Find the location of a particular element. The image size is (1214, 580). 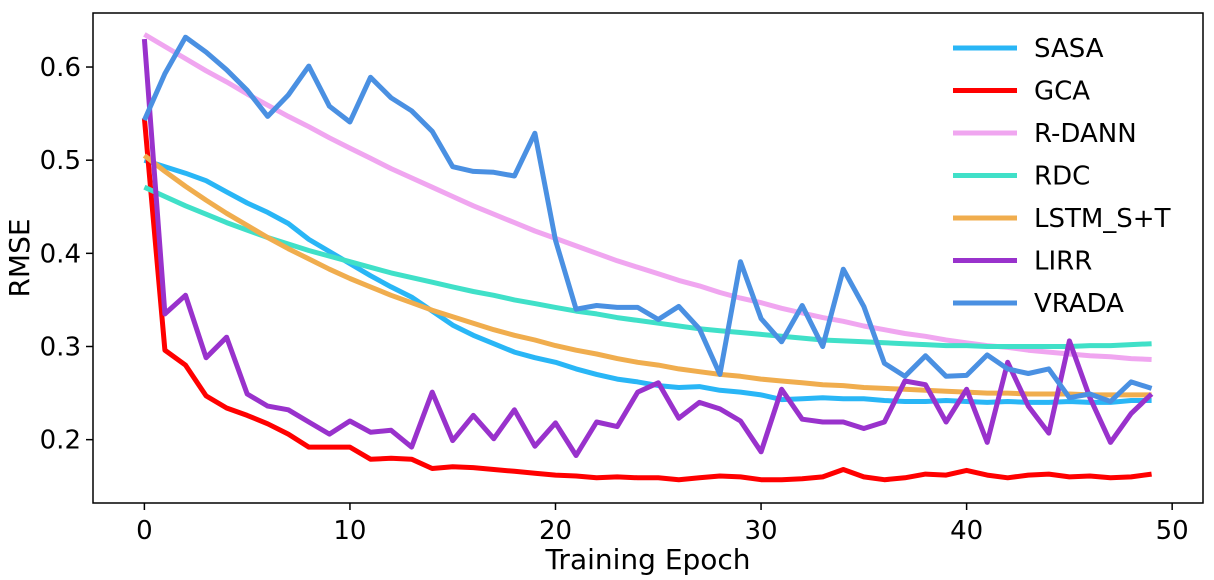

legend-label-vrada: VRADA is located at coordinates (1079, 304).